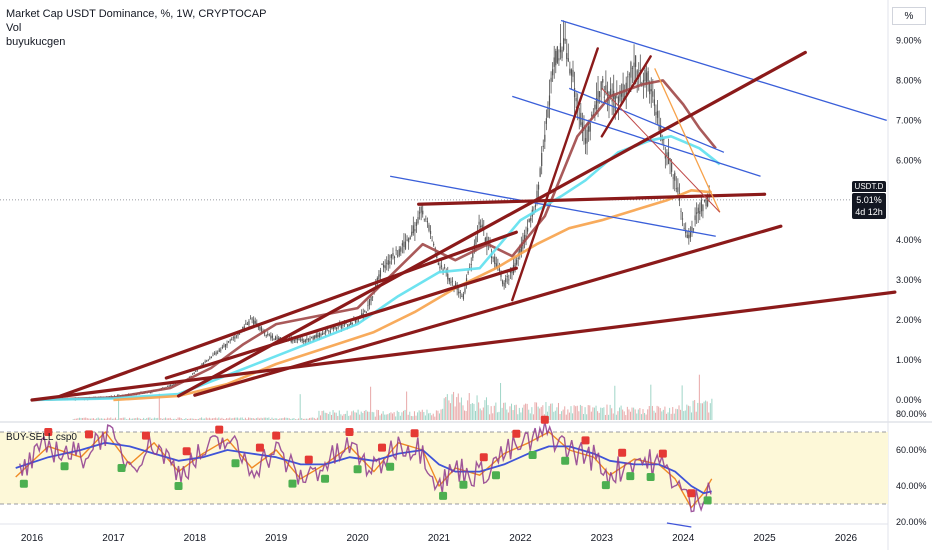 Image resolution: width=932 pixels, height=555 pixels. What do you see at coordinates (911, 414) in the screenshot?
I see `oscillator-tick-label: 80.00%` at bounding box center [911, 414].